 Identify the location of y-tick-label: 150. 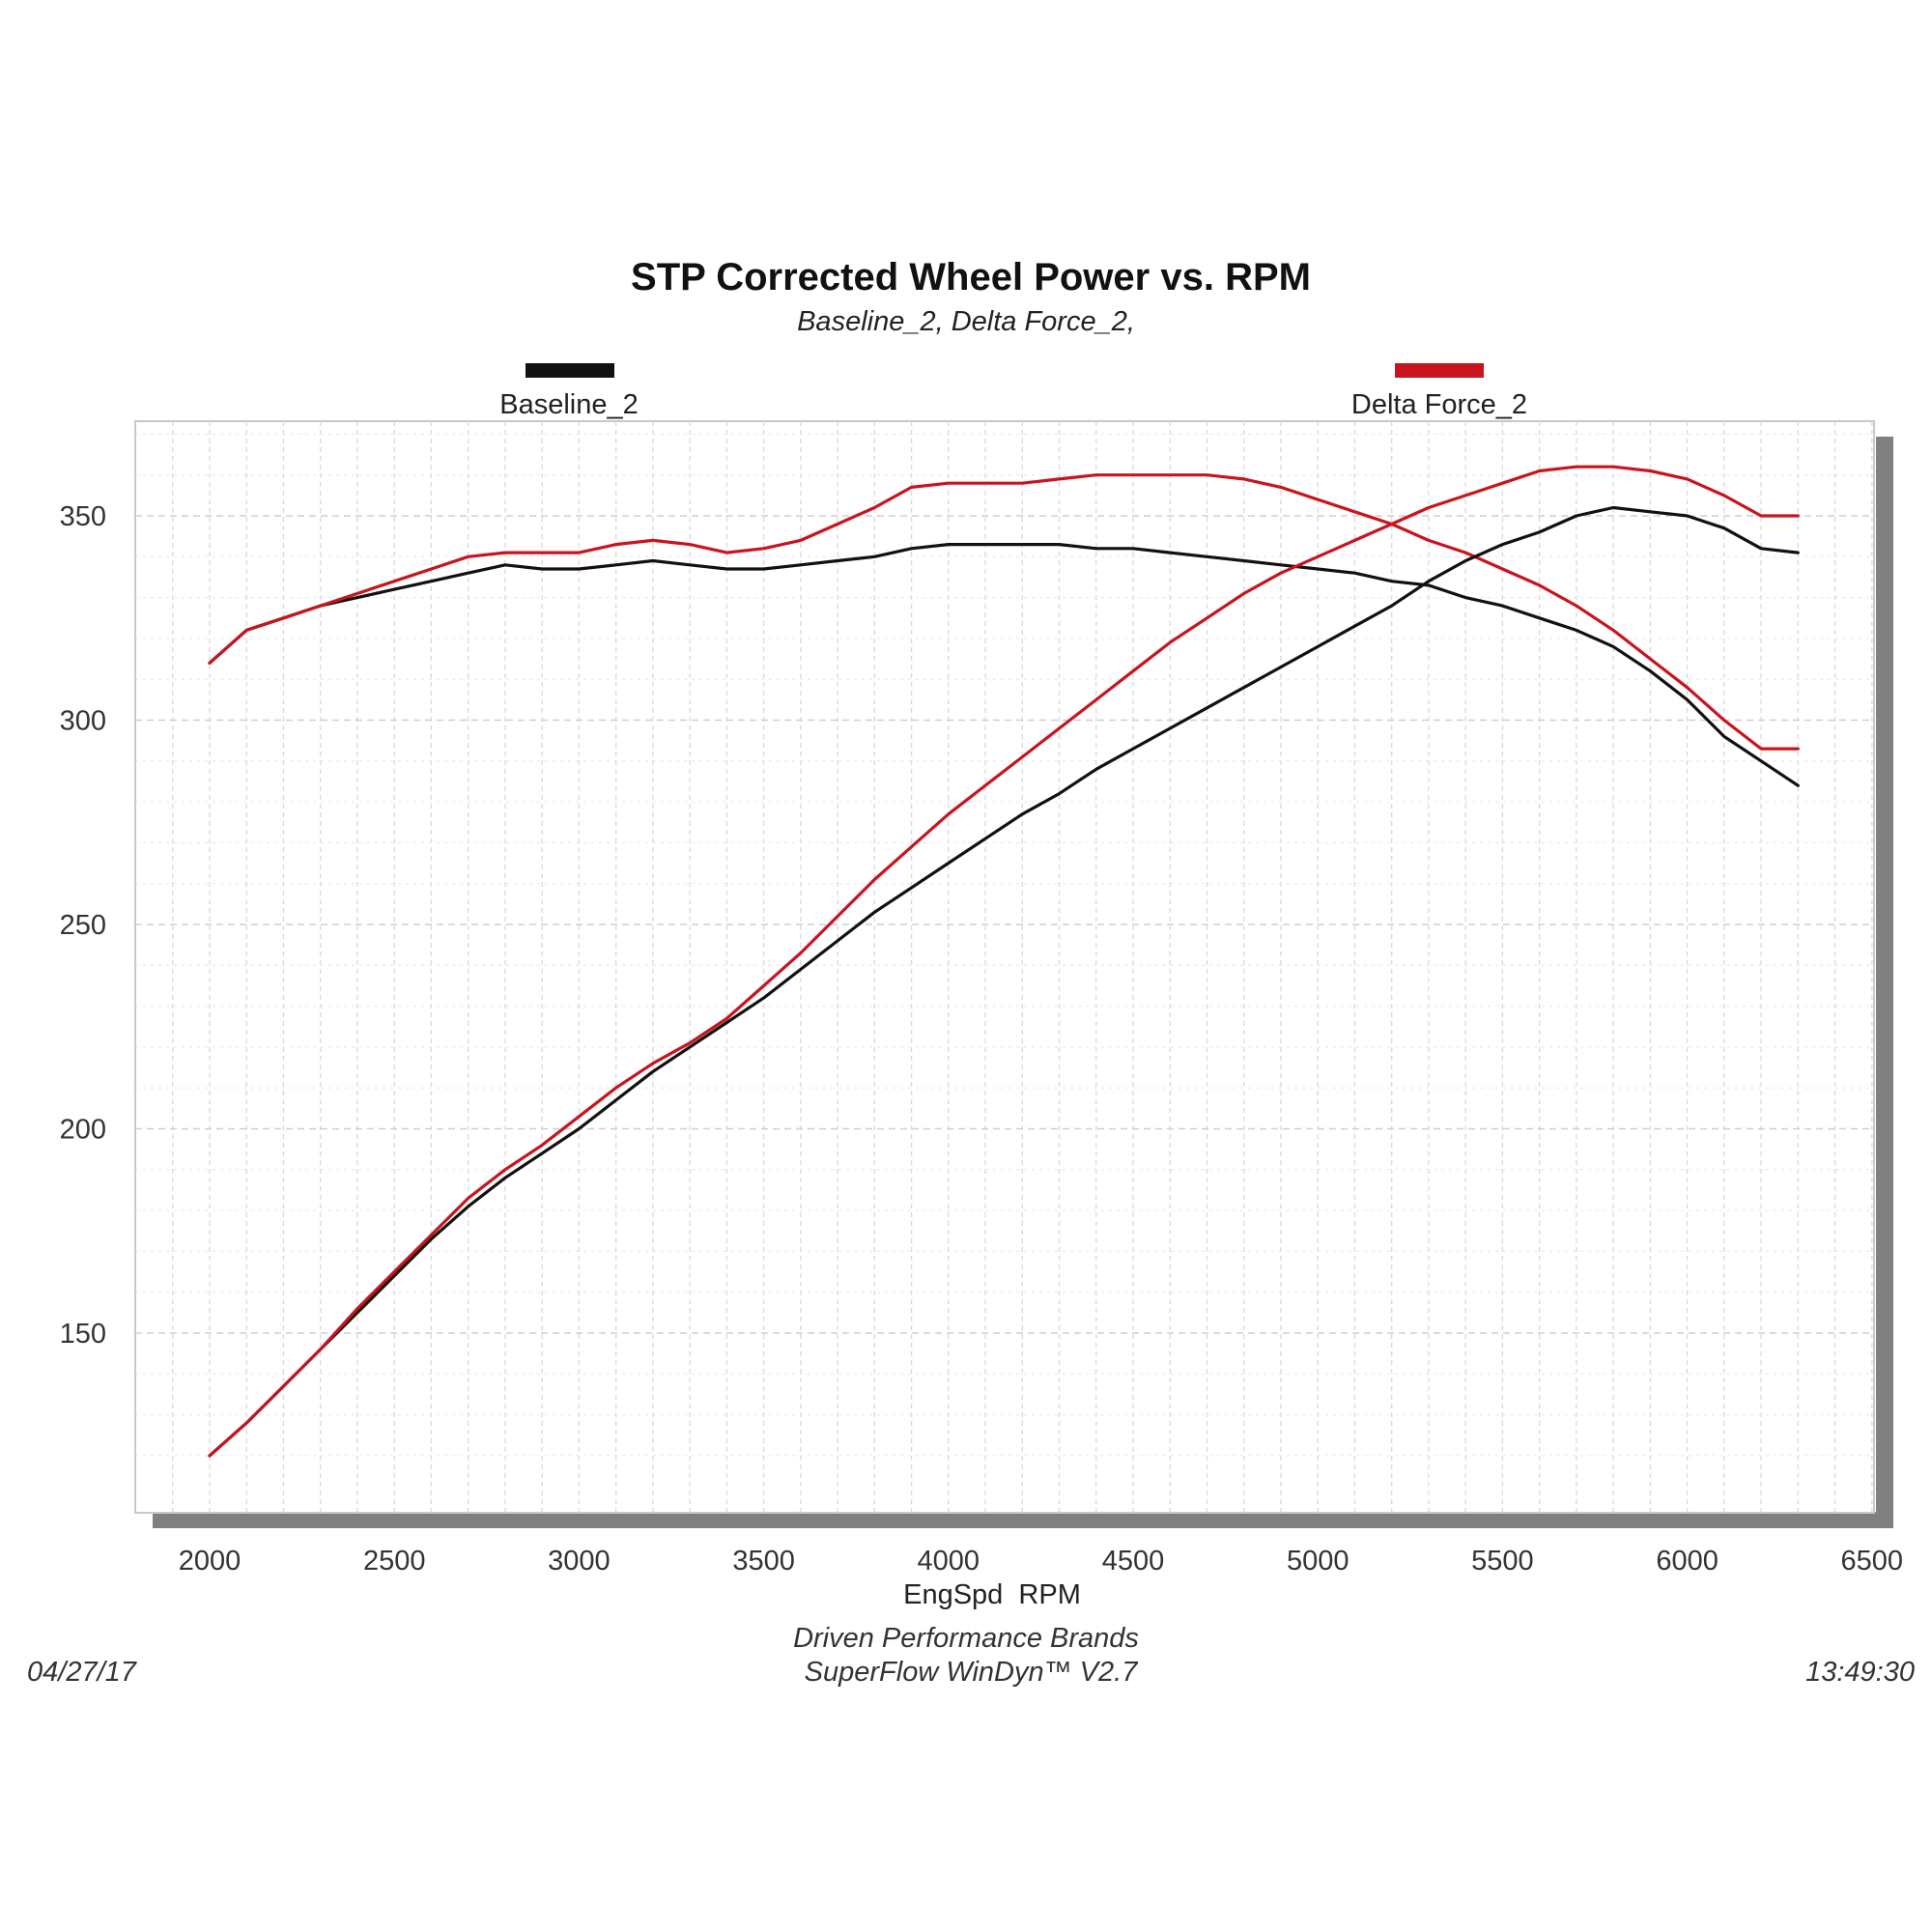
(83, 1334).